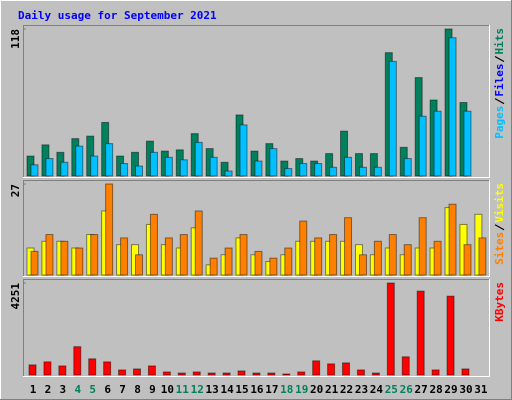 The image size is (512, 400). What do you see at coordinates (48, 389) in the screenshot?
I see `x-tick-label: 2` at bounding box center [48, 389].